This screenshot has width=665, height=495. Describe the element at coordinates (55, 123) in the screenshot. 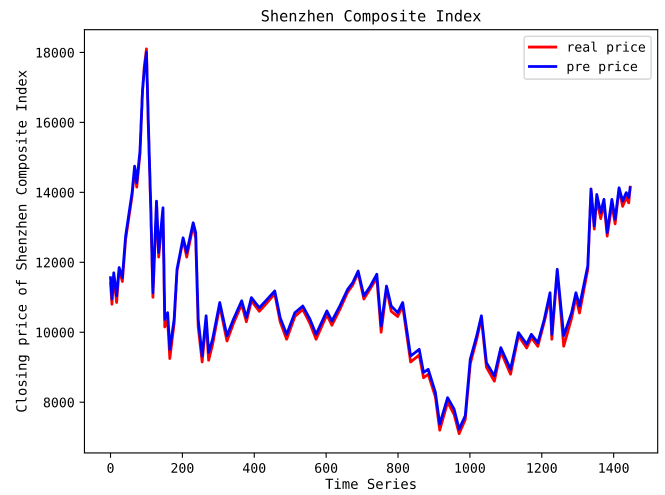

I see `y-tick-label: 16000` at that location.